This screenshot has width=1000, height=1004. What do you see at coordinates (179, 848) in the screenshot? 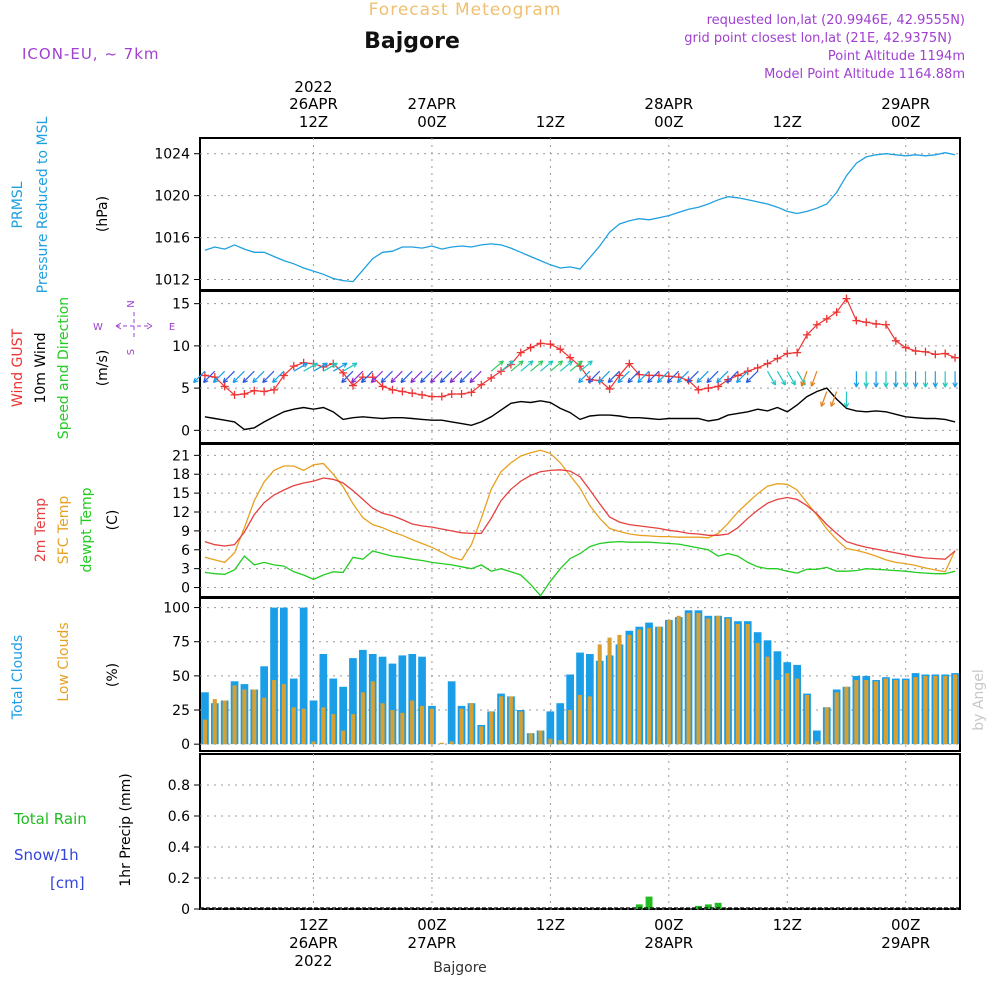
I see `y-tick-label-precipitation: 0.4` at bounding box center [179, 848].